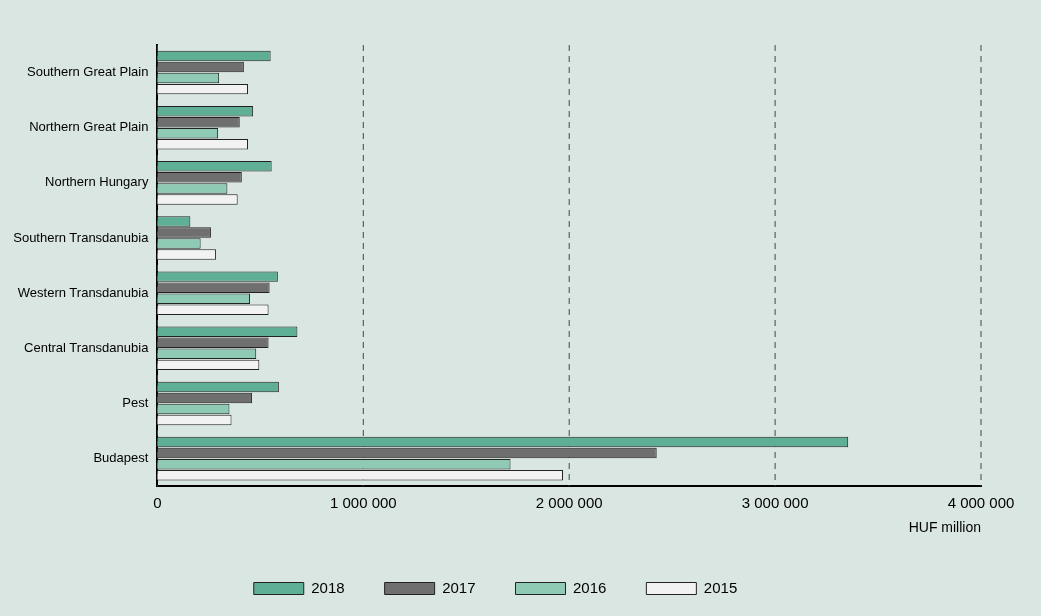 Image resolution: width=1041 pixels, height=616 pixels. Describe the element at coordinates (157, 503) in the screenshot. I see `x-tick-label: 0` at that location.